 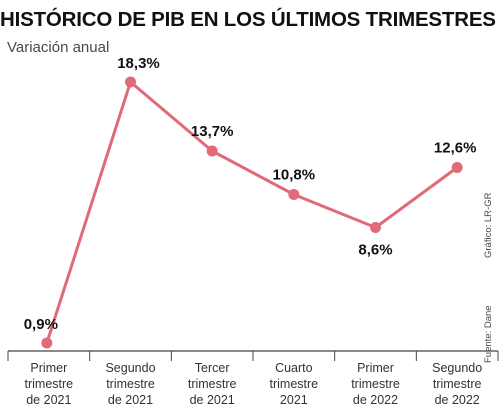 I want to click on x-tick-label-line: Tercer, so click(x=212, y=368).